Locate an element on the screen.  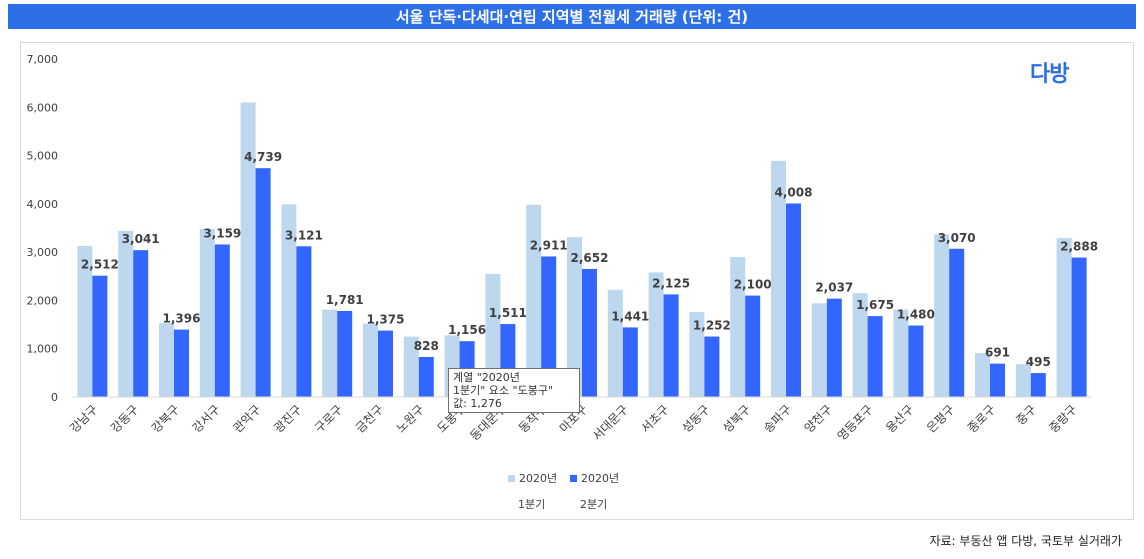
data-label: 691 is located at coordinates (997, 353).